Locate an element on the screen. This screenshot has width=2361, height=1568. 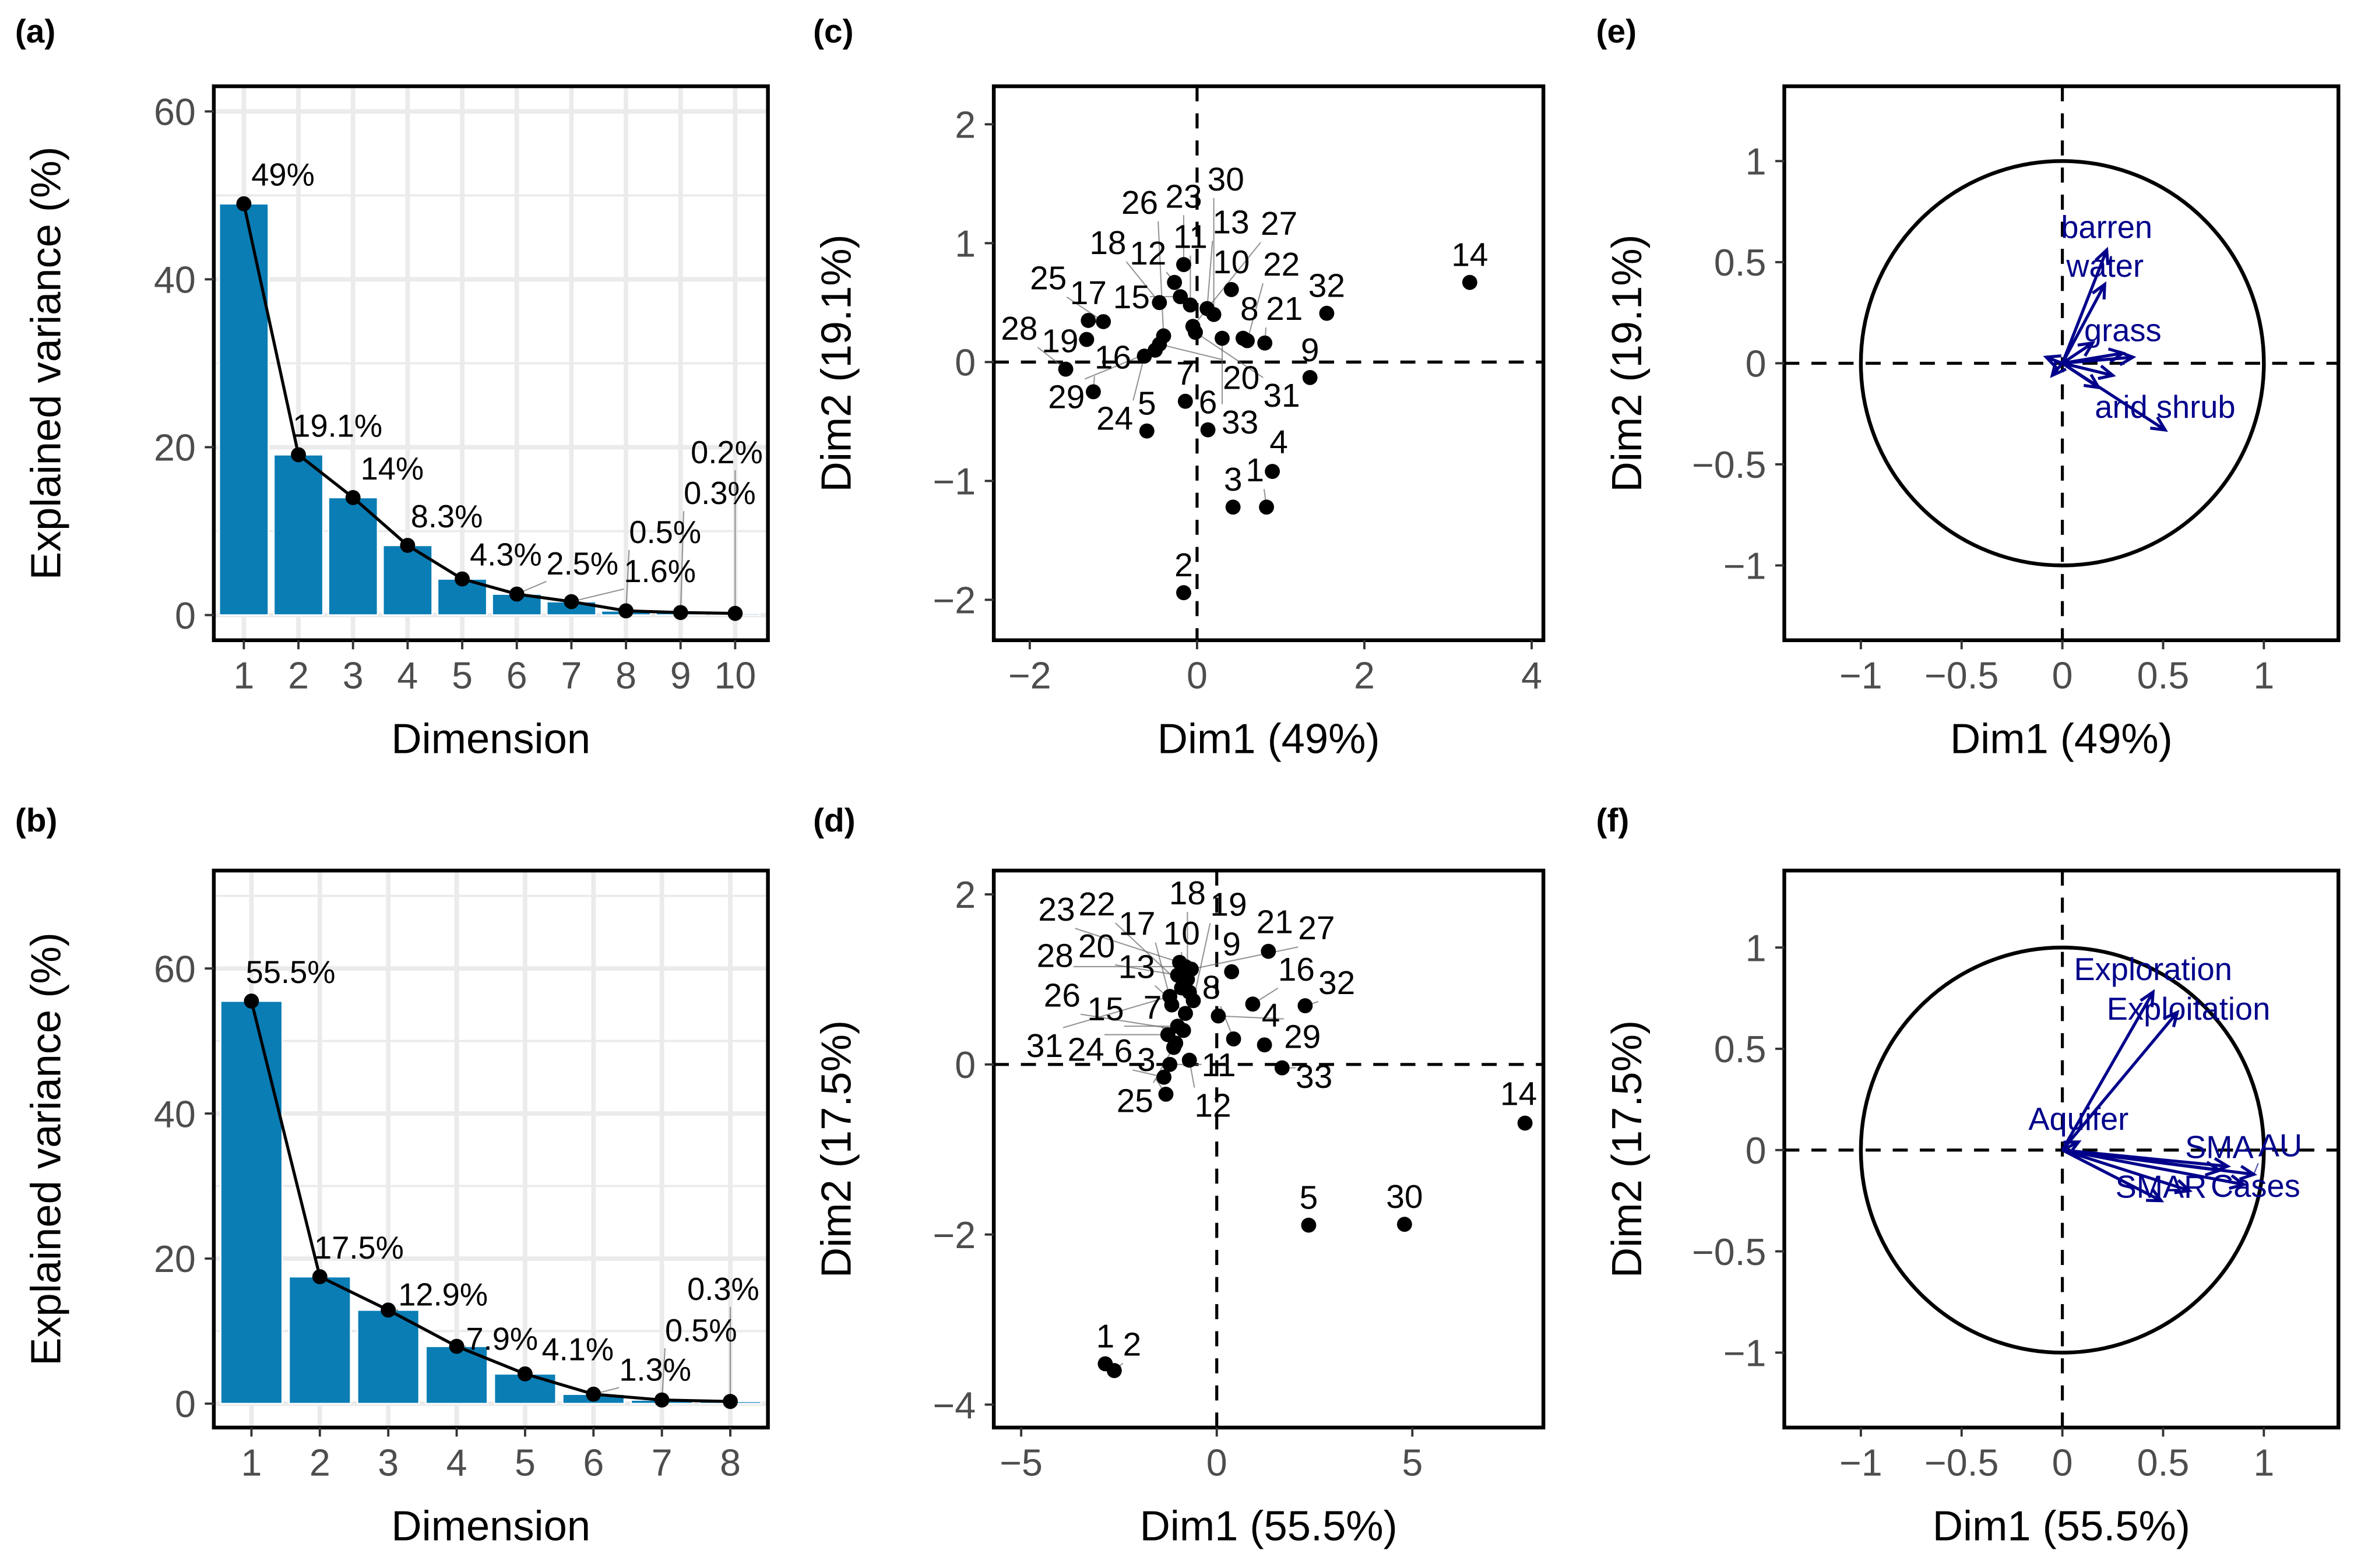
variable-label: Cases is located at coordinates (2255, 1186).